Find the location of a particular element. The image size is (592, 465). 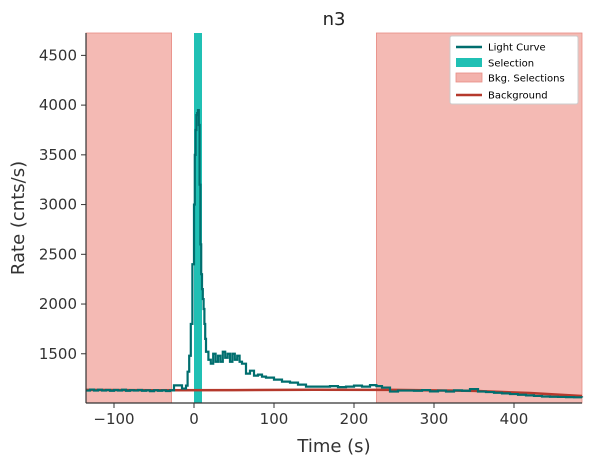

chart-title: n3 is located at coordinates (334, 19).